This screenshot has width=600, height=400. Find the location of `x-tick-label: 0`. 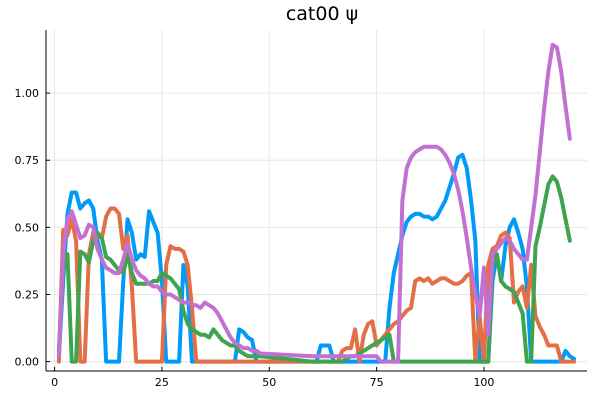

x-tick-label: 0 is located at coordinates (54, 382).